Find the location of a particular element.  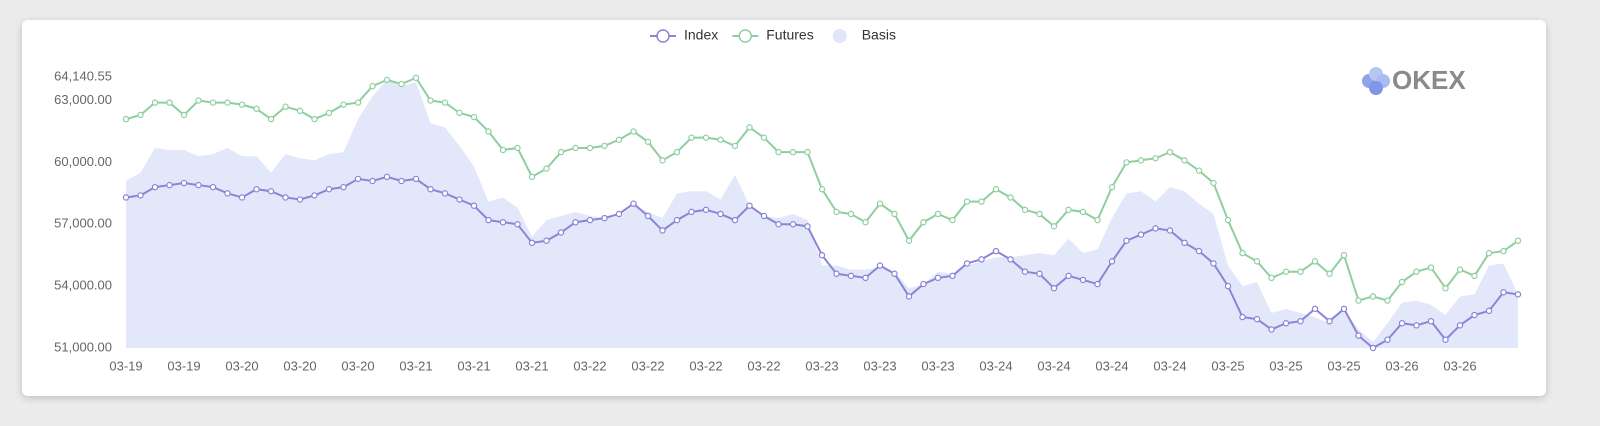

watermark: OKEX is located at coordinates (1429, 80).